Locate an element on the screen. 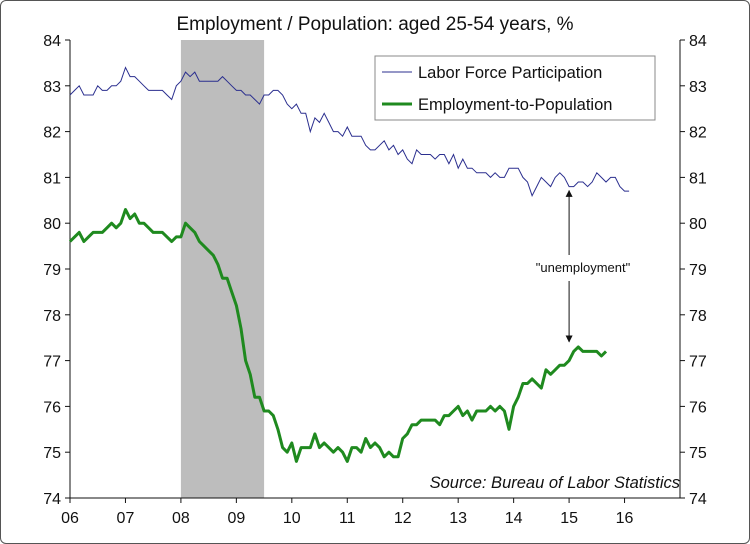  x-tick-label: 15 is located at coordinates (569, 518).